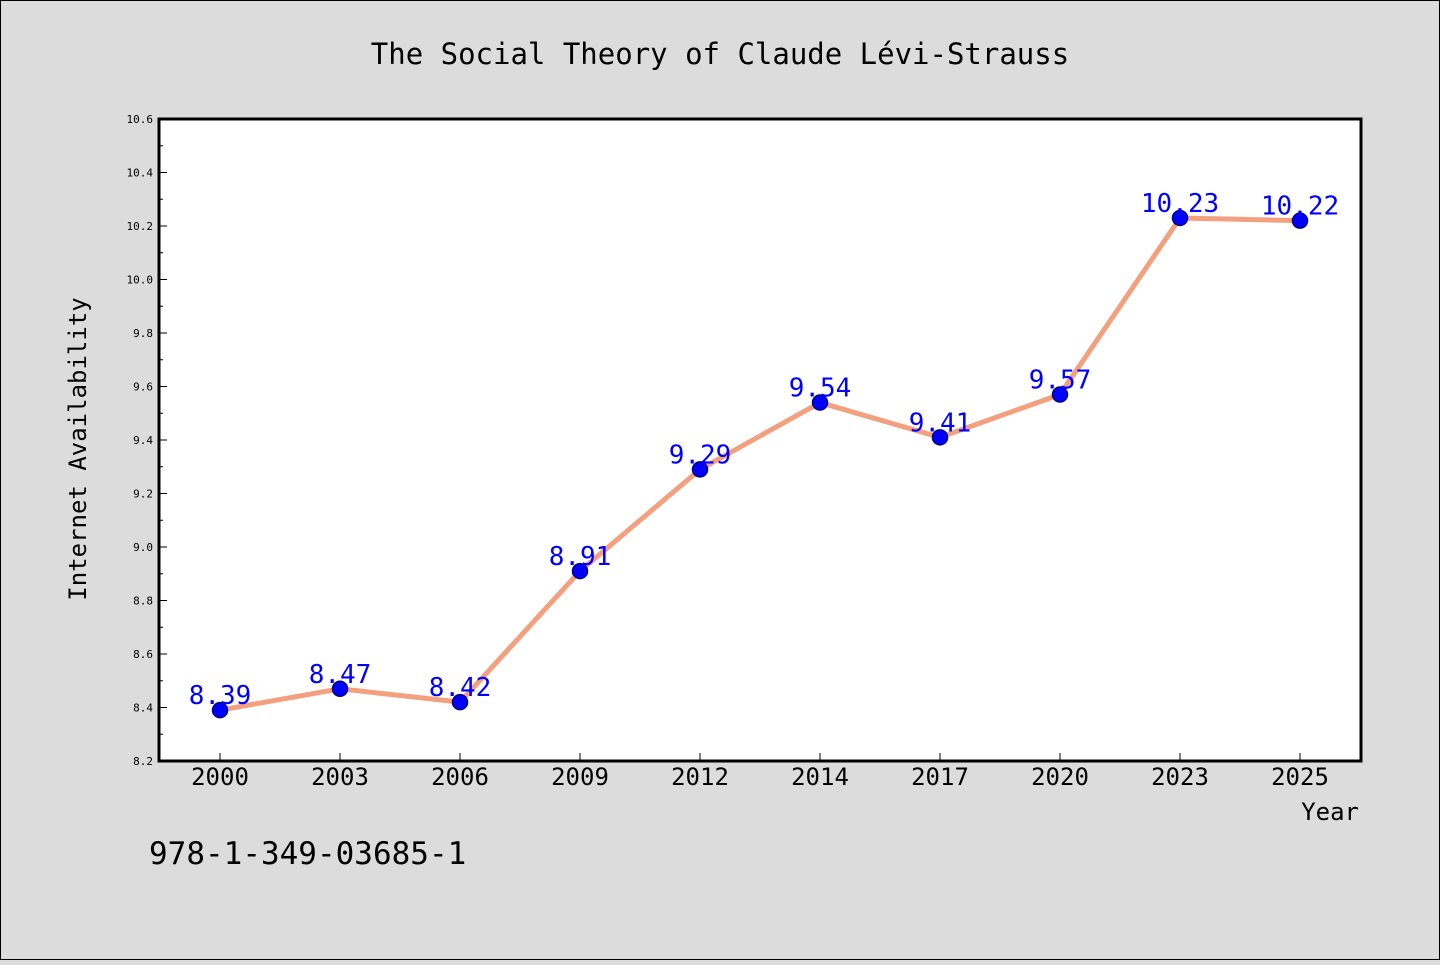  What do you see at coordinates (143, 387) in the screenshot?
I see `y-tick-label: 9.6` at bounding box center [143, 387].